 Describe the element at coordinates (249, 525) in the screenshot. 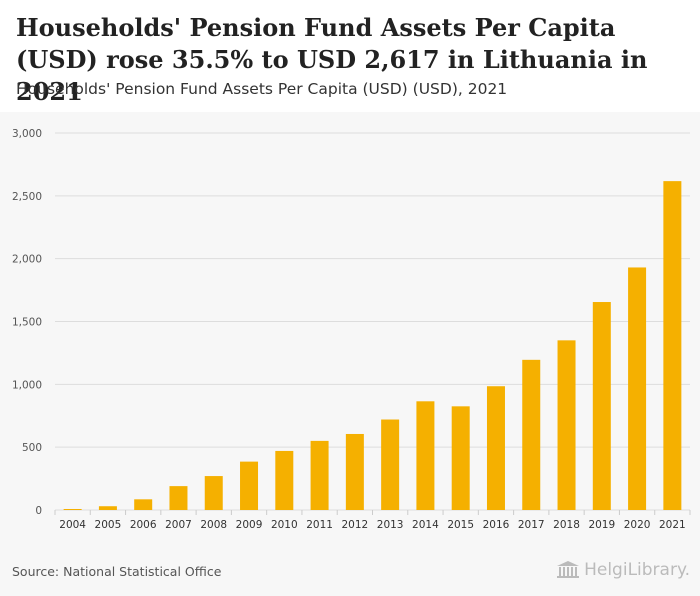

I see `x-tick-label: 2009` at that location.